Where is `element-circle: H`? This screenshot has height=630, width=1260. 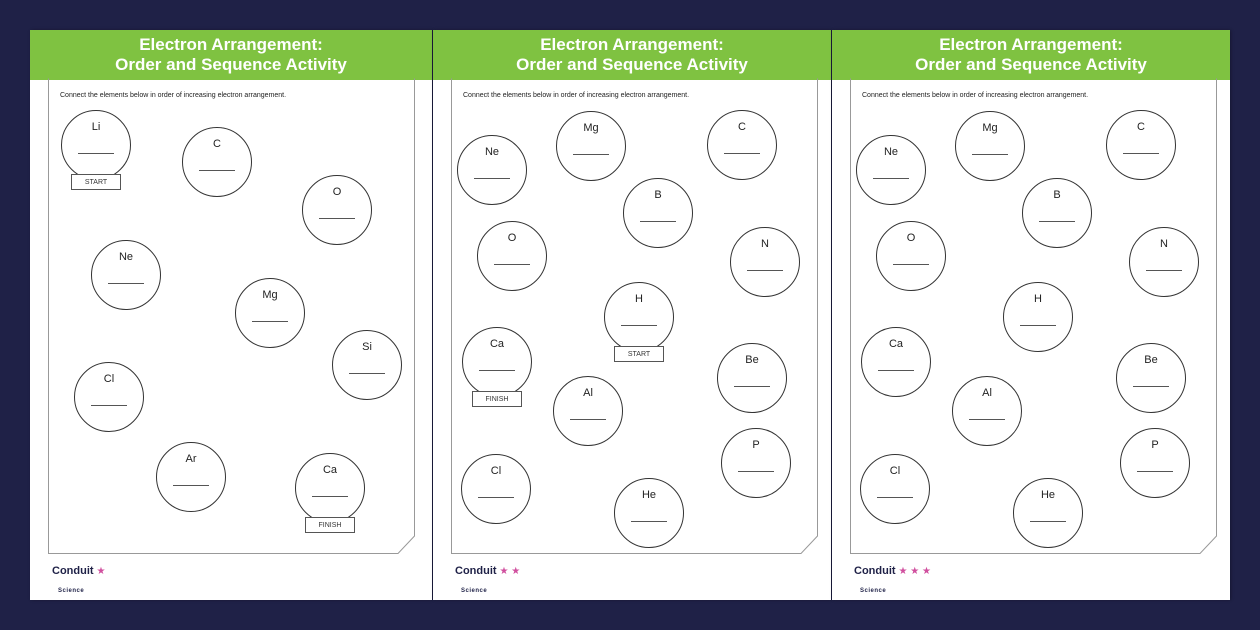
element-circle: H is located at coordinates (1038, 317).